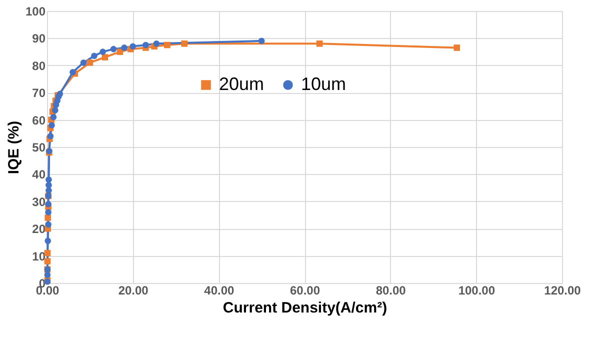  What do you see at coordinates (391, 291) in the screenshot?
I see `x-tick-label: 80.00` at bounding box center [391, 291].